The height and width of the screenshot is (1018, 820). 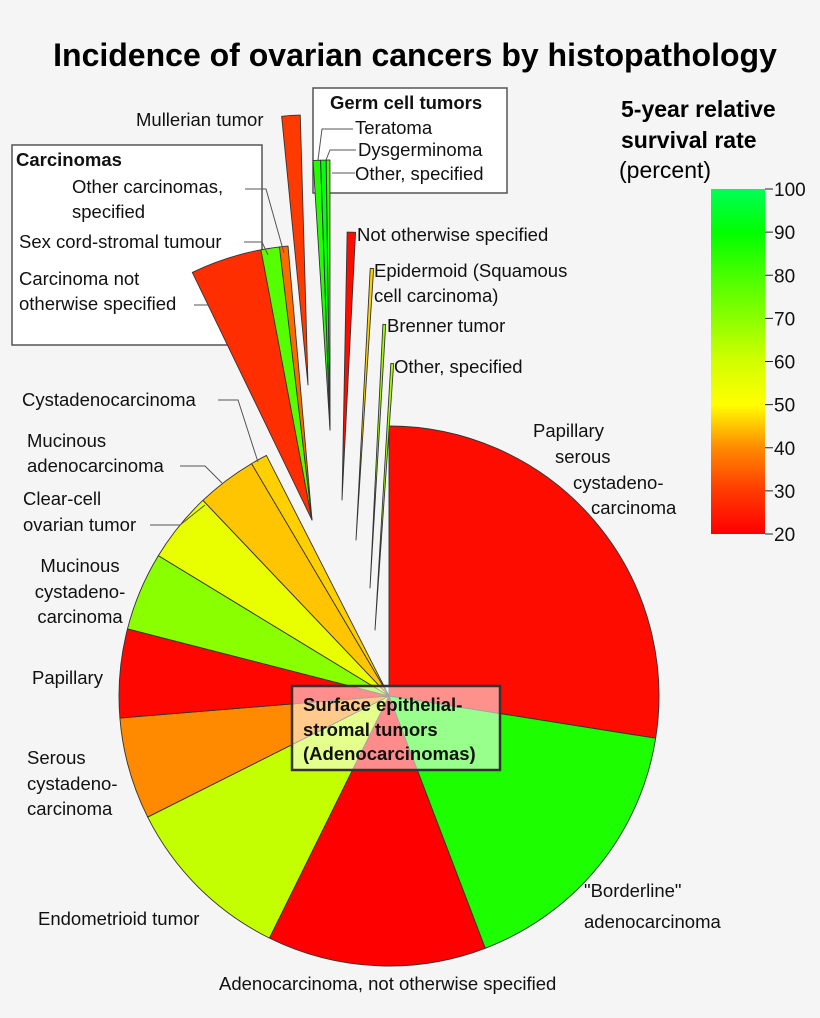 What do you see at coordinates (72, 783) in the screenshot?
I see `slice-label: Serous cystadeno-carcinoma` at bounding box center [72, 783].